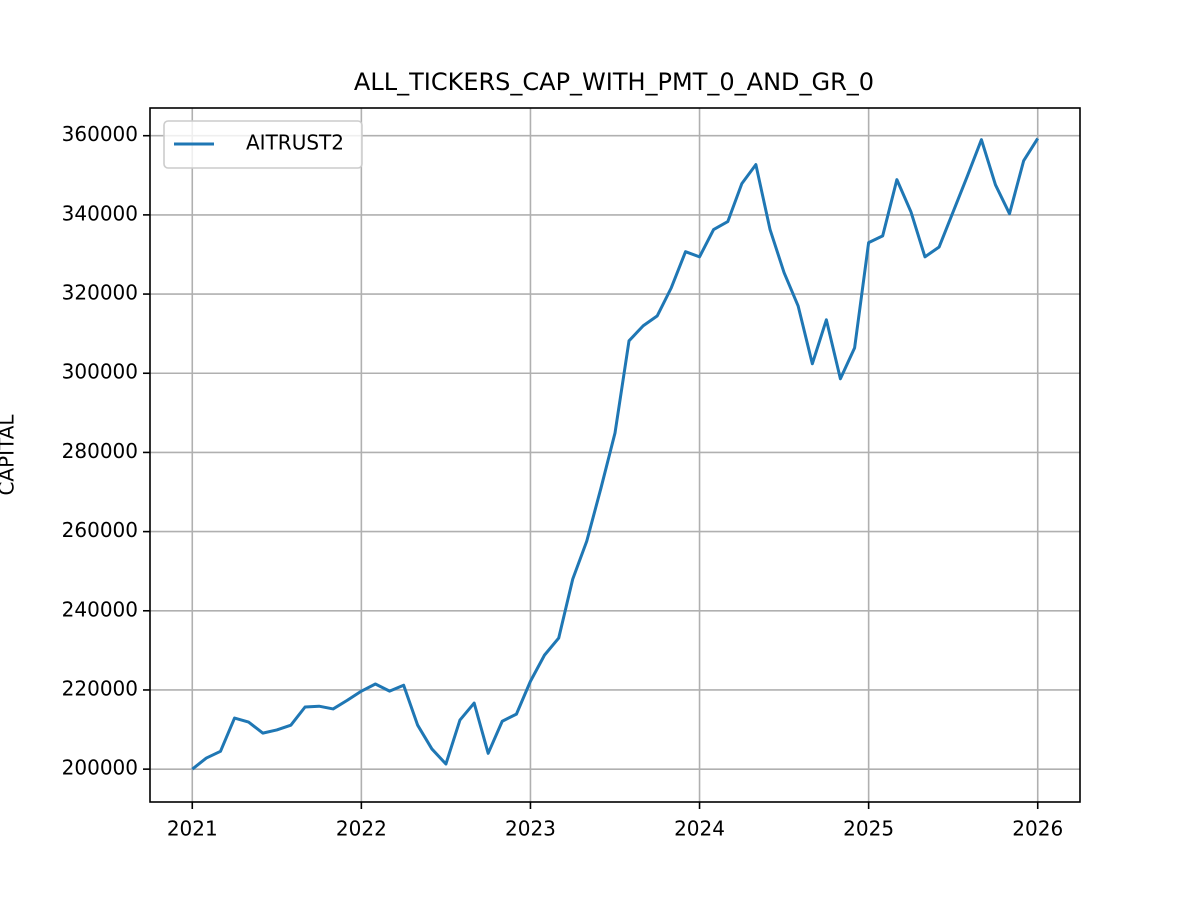 The height and width of the screenshot is (900, 1200). What do you see at coordinates (100, 293) in the screenshot?
I see `y-tick-label: 320000` at bounding box center [100, 293].